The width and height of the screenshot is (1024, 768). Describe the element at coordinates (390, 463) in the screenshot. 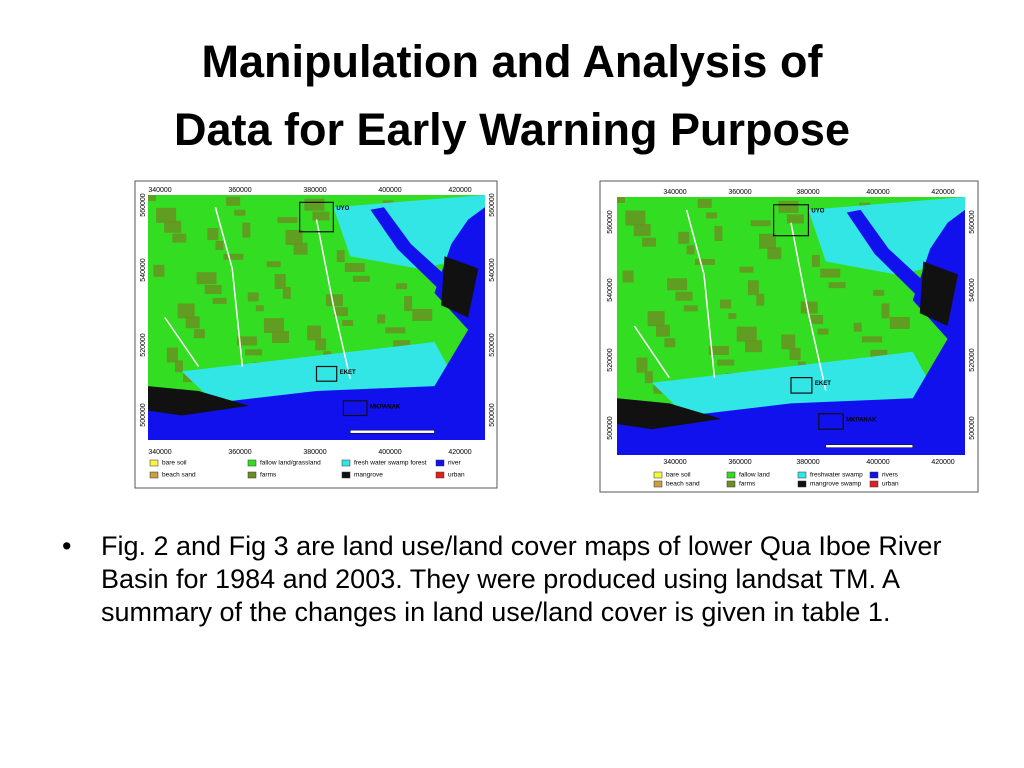

I see `legend-label: fresh water swamp forest` at that location.